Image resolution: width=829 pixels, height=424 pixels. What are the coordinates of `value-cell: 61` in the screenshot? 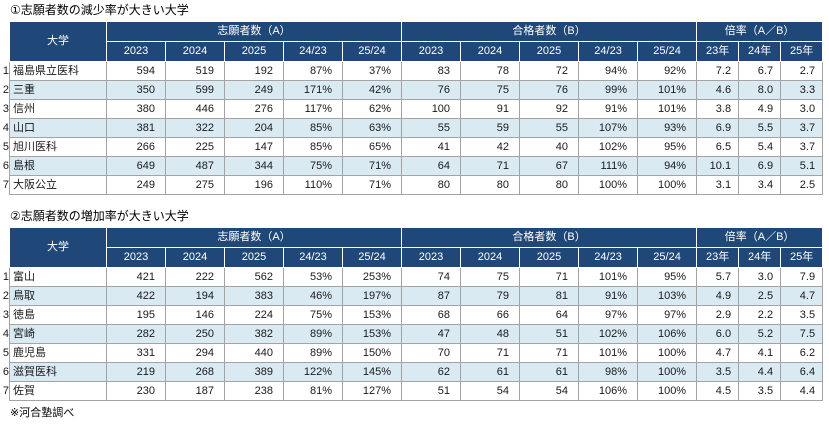 It's located at (490, 372).